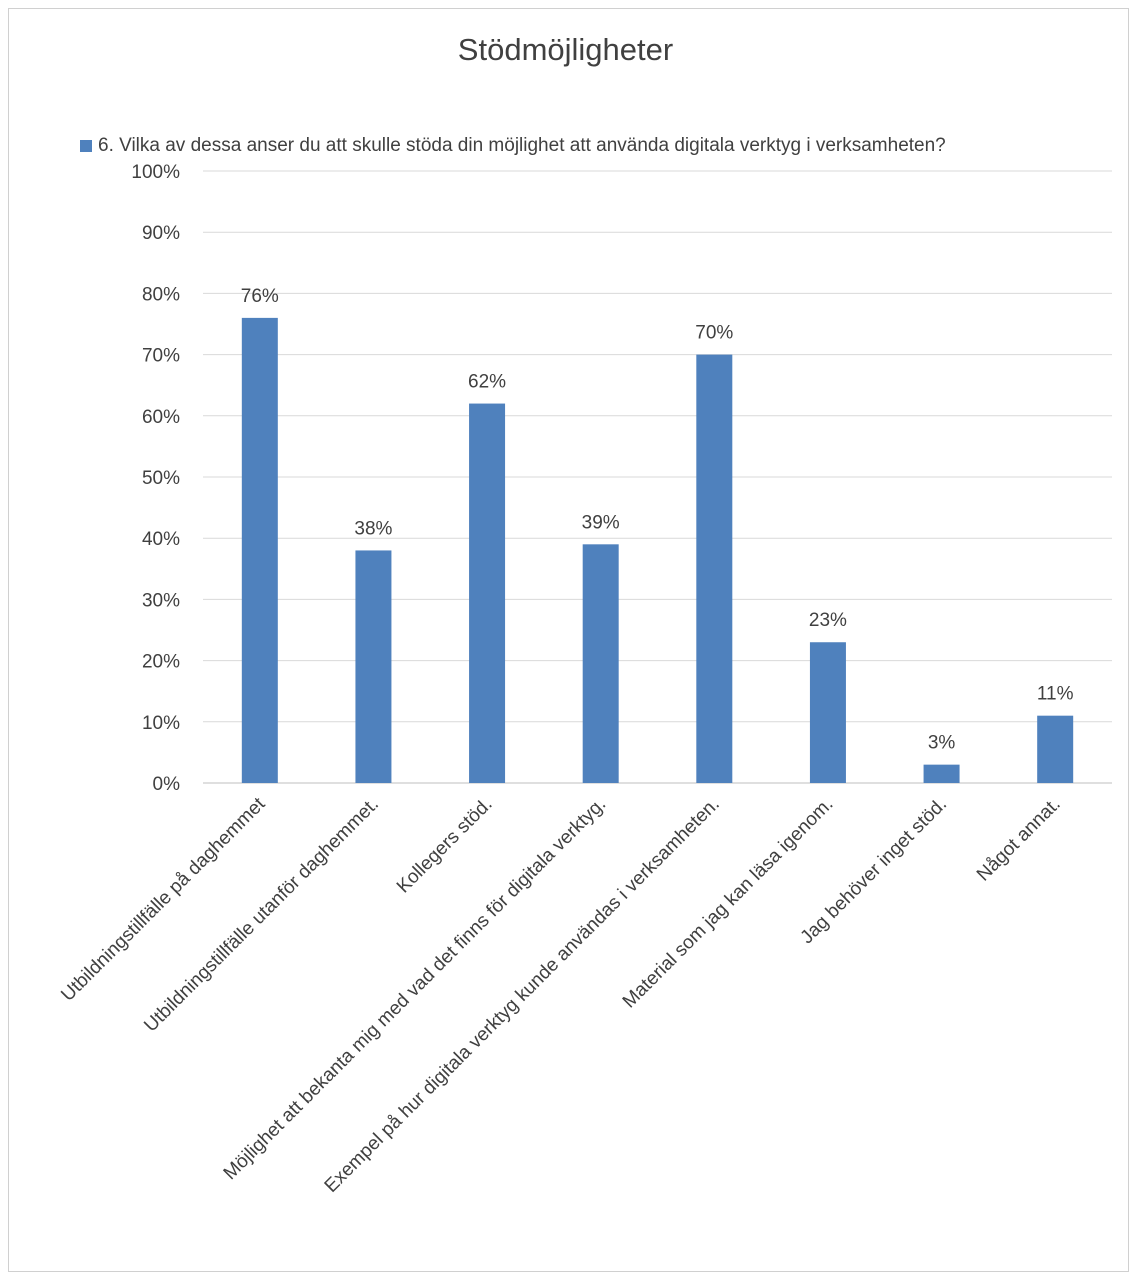 This screenshot has width=1131, height=1274. What do you see at coordinates (86, 146) in the screenshot?
I see `legend-swatch` at bounding box center [86, 146].